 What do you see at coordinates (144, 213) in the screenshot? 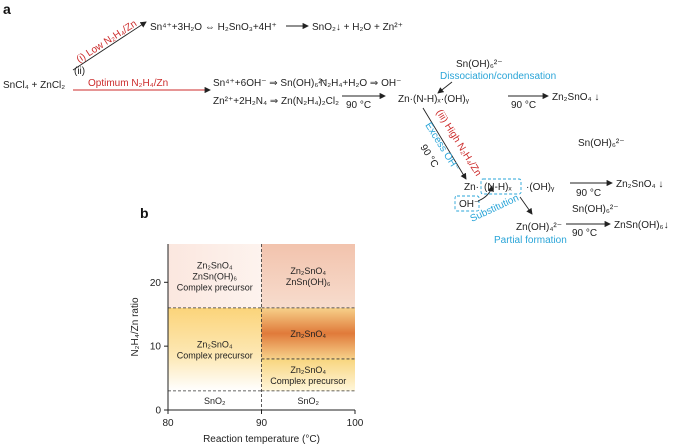
I see `panel-b-label: b` at bounding box center [144, 213].